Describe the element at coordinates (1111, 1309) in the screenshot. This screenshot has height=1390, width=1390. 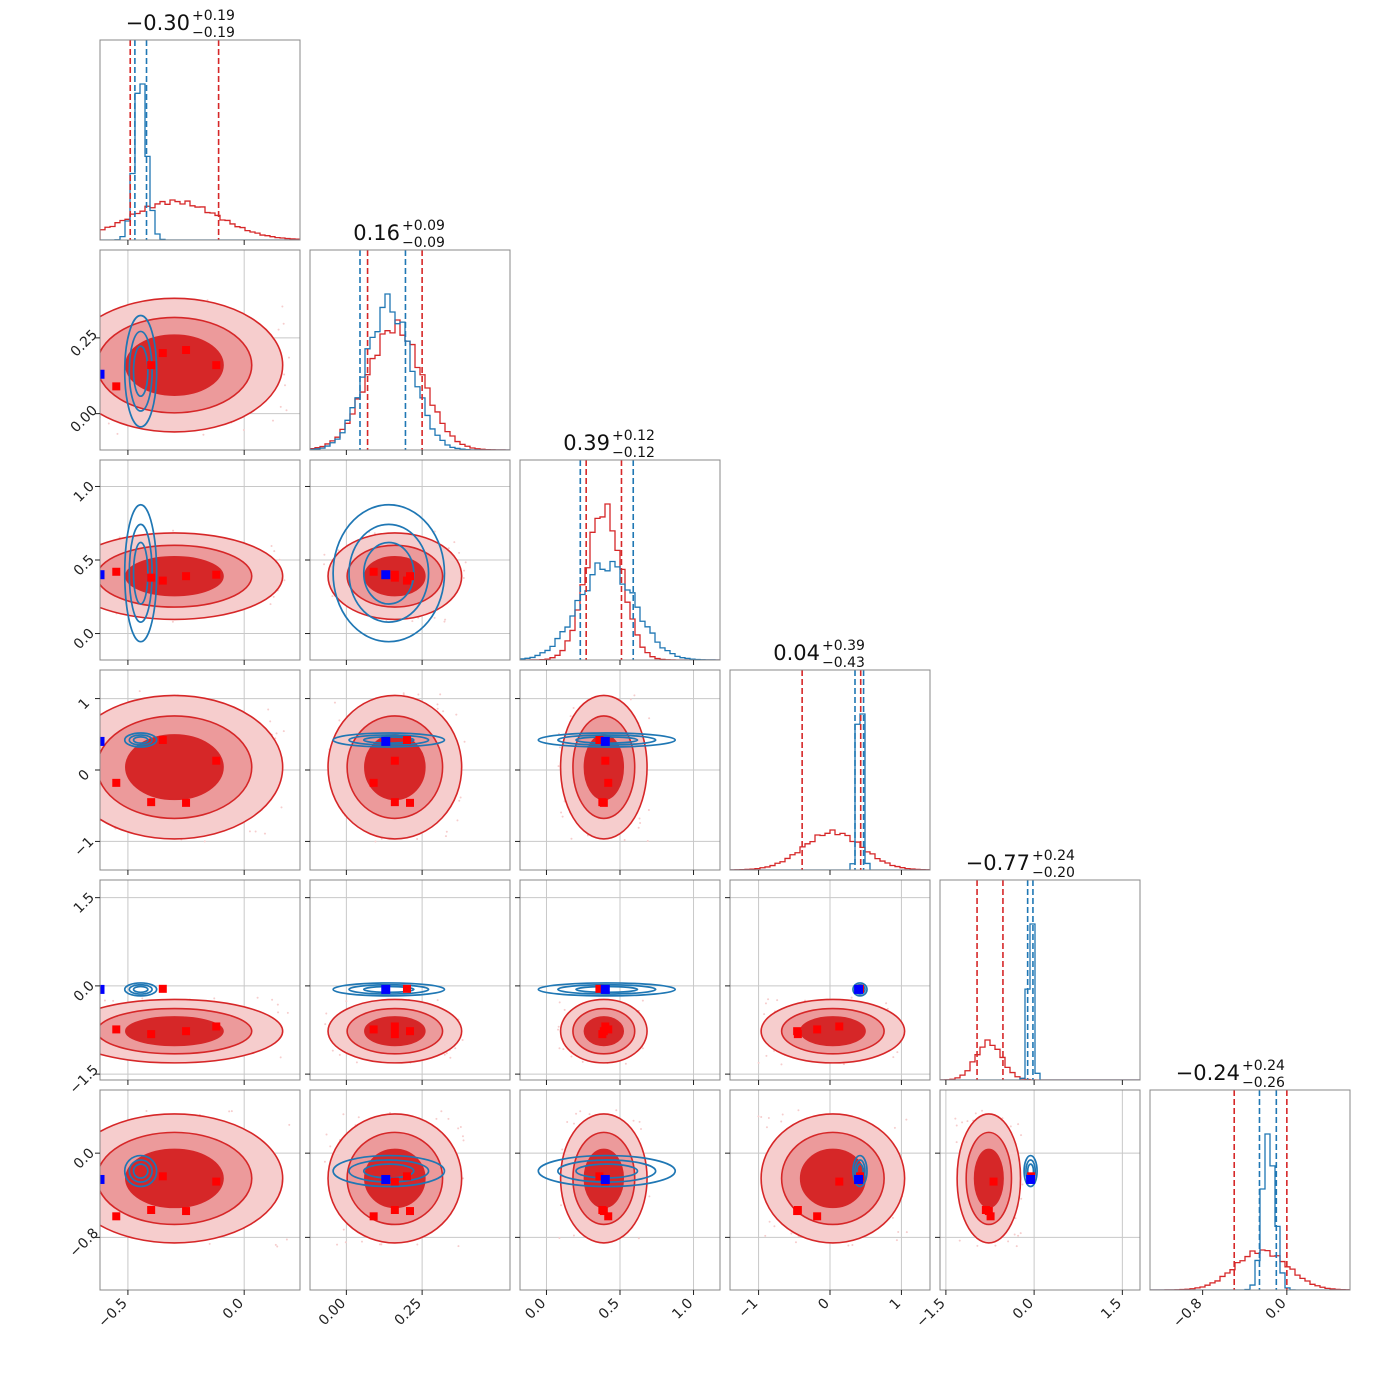
I see `x-tick-label-2: 1.5` at that location.